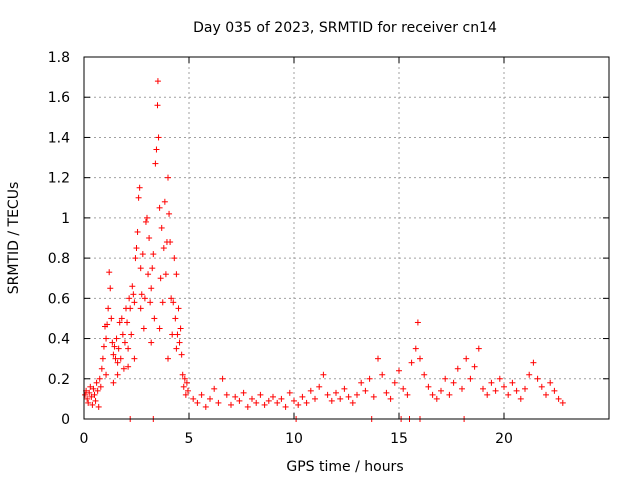  Describe the element at coordinates (294, 439) in the screenshot. I see `x-tick-label: 10` at that location.